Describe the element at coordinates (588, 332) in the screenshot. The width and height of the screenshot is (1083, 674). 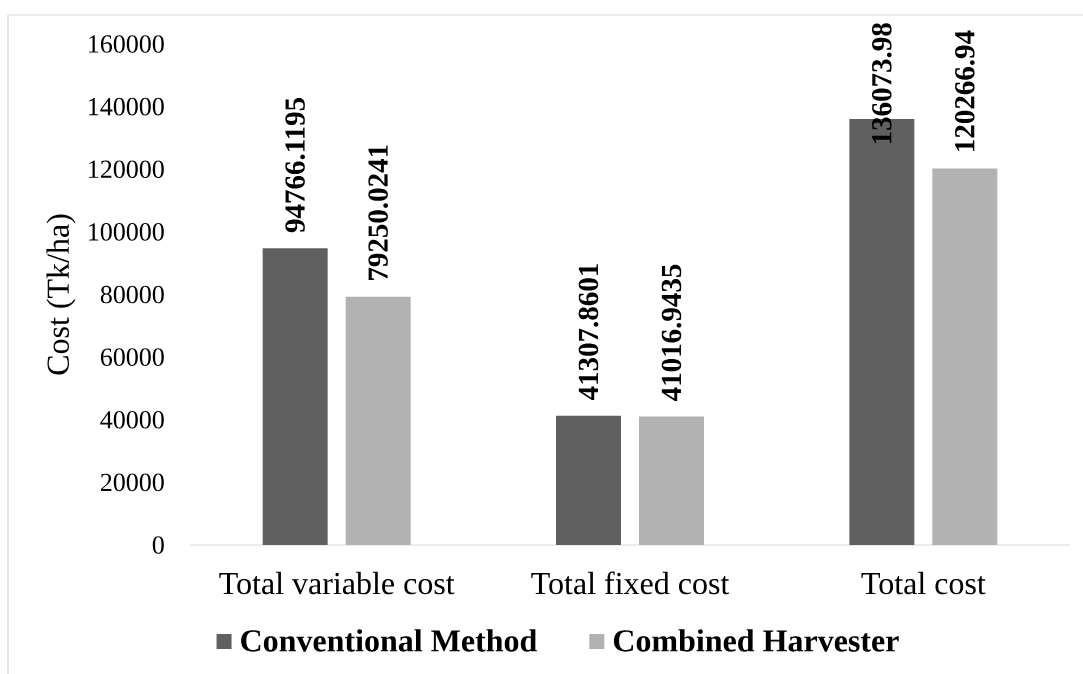
I see `data-label: 41307.8601` at that location.